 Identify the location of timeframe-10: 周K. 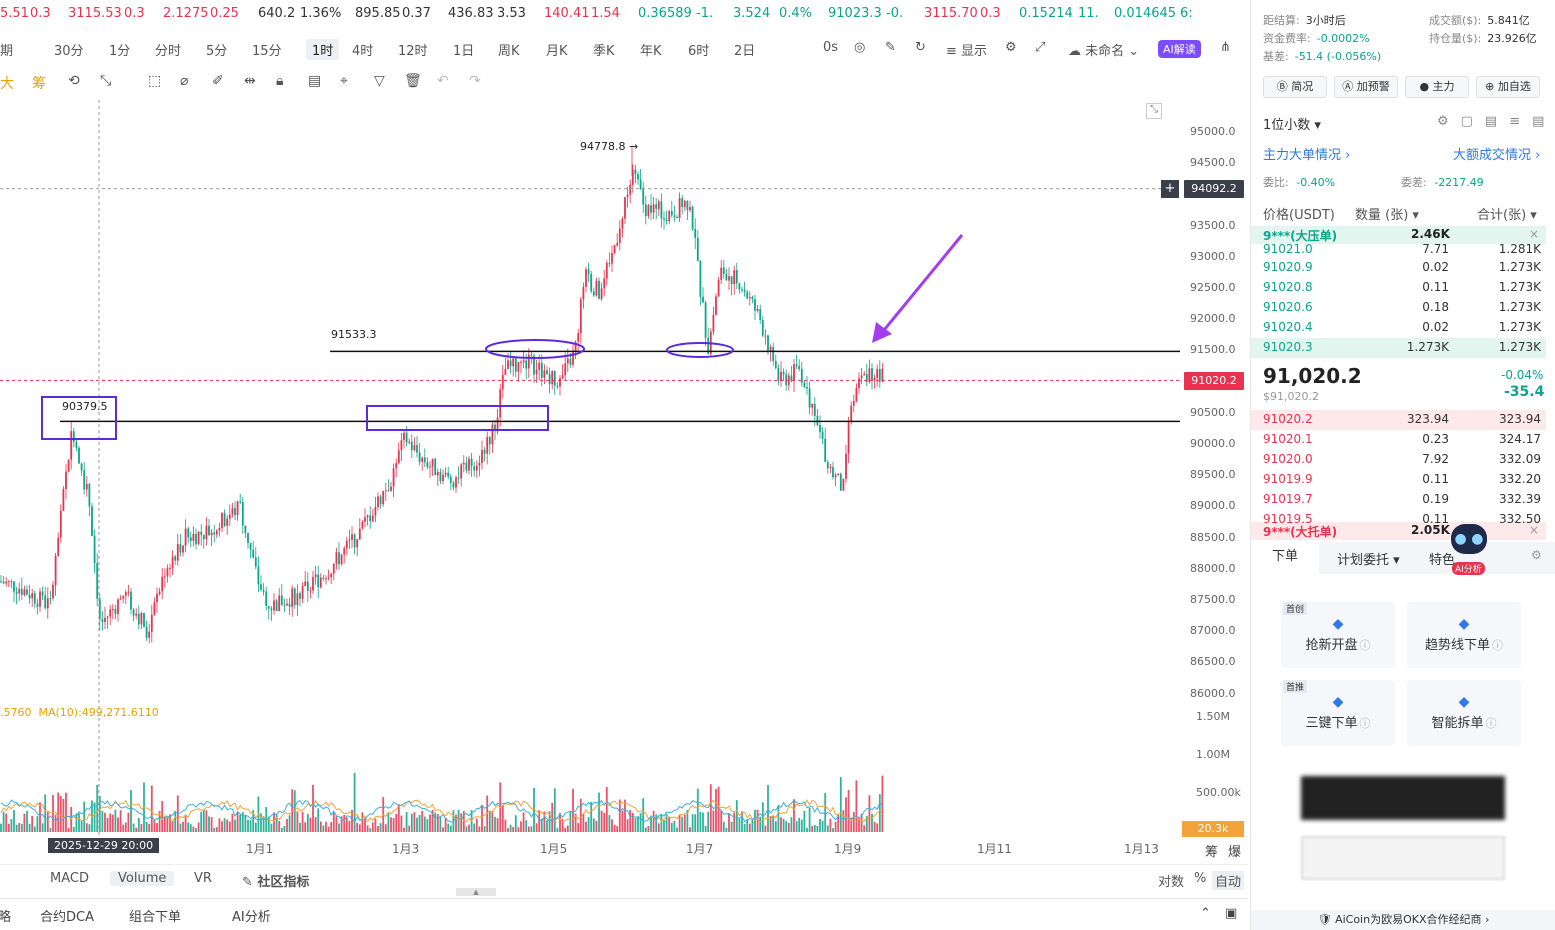
(509, 49).